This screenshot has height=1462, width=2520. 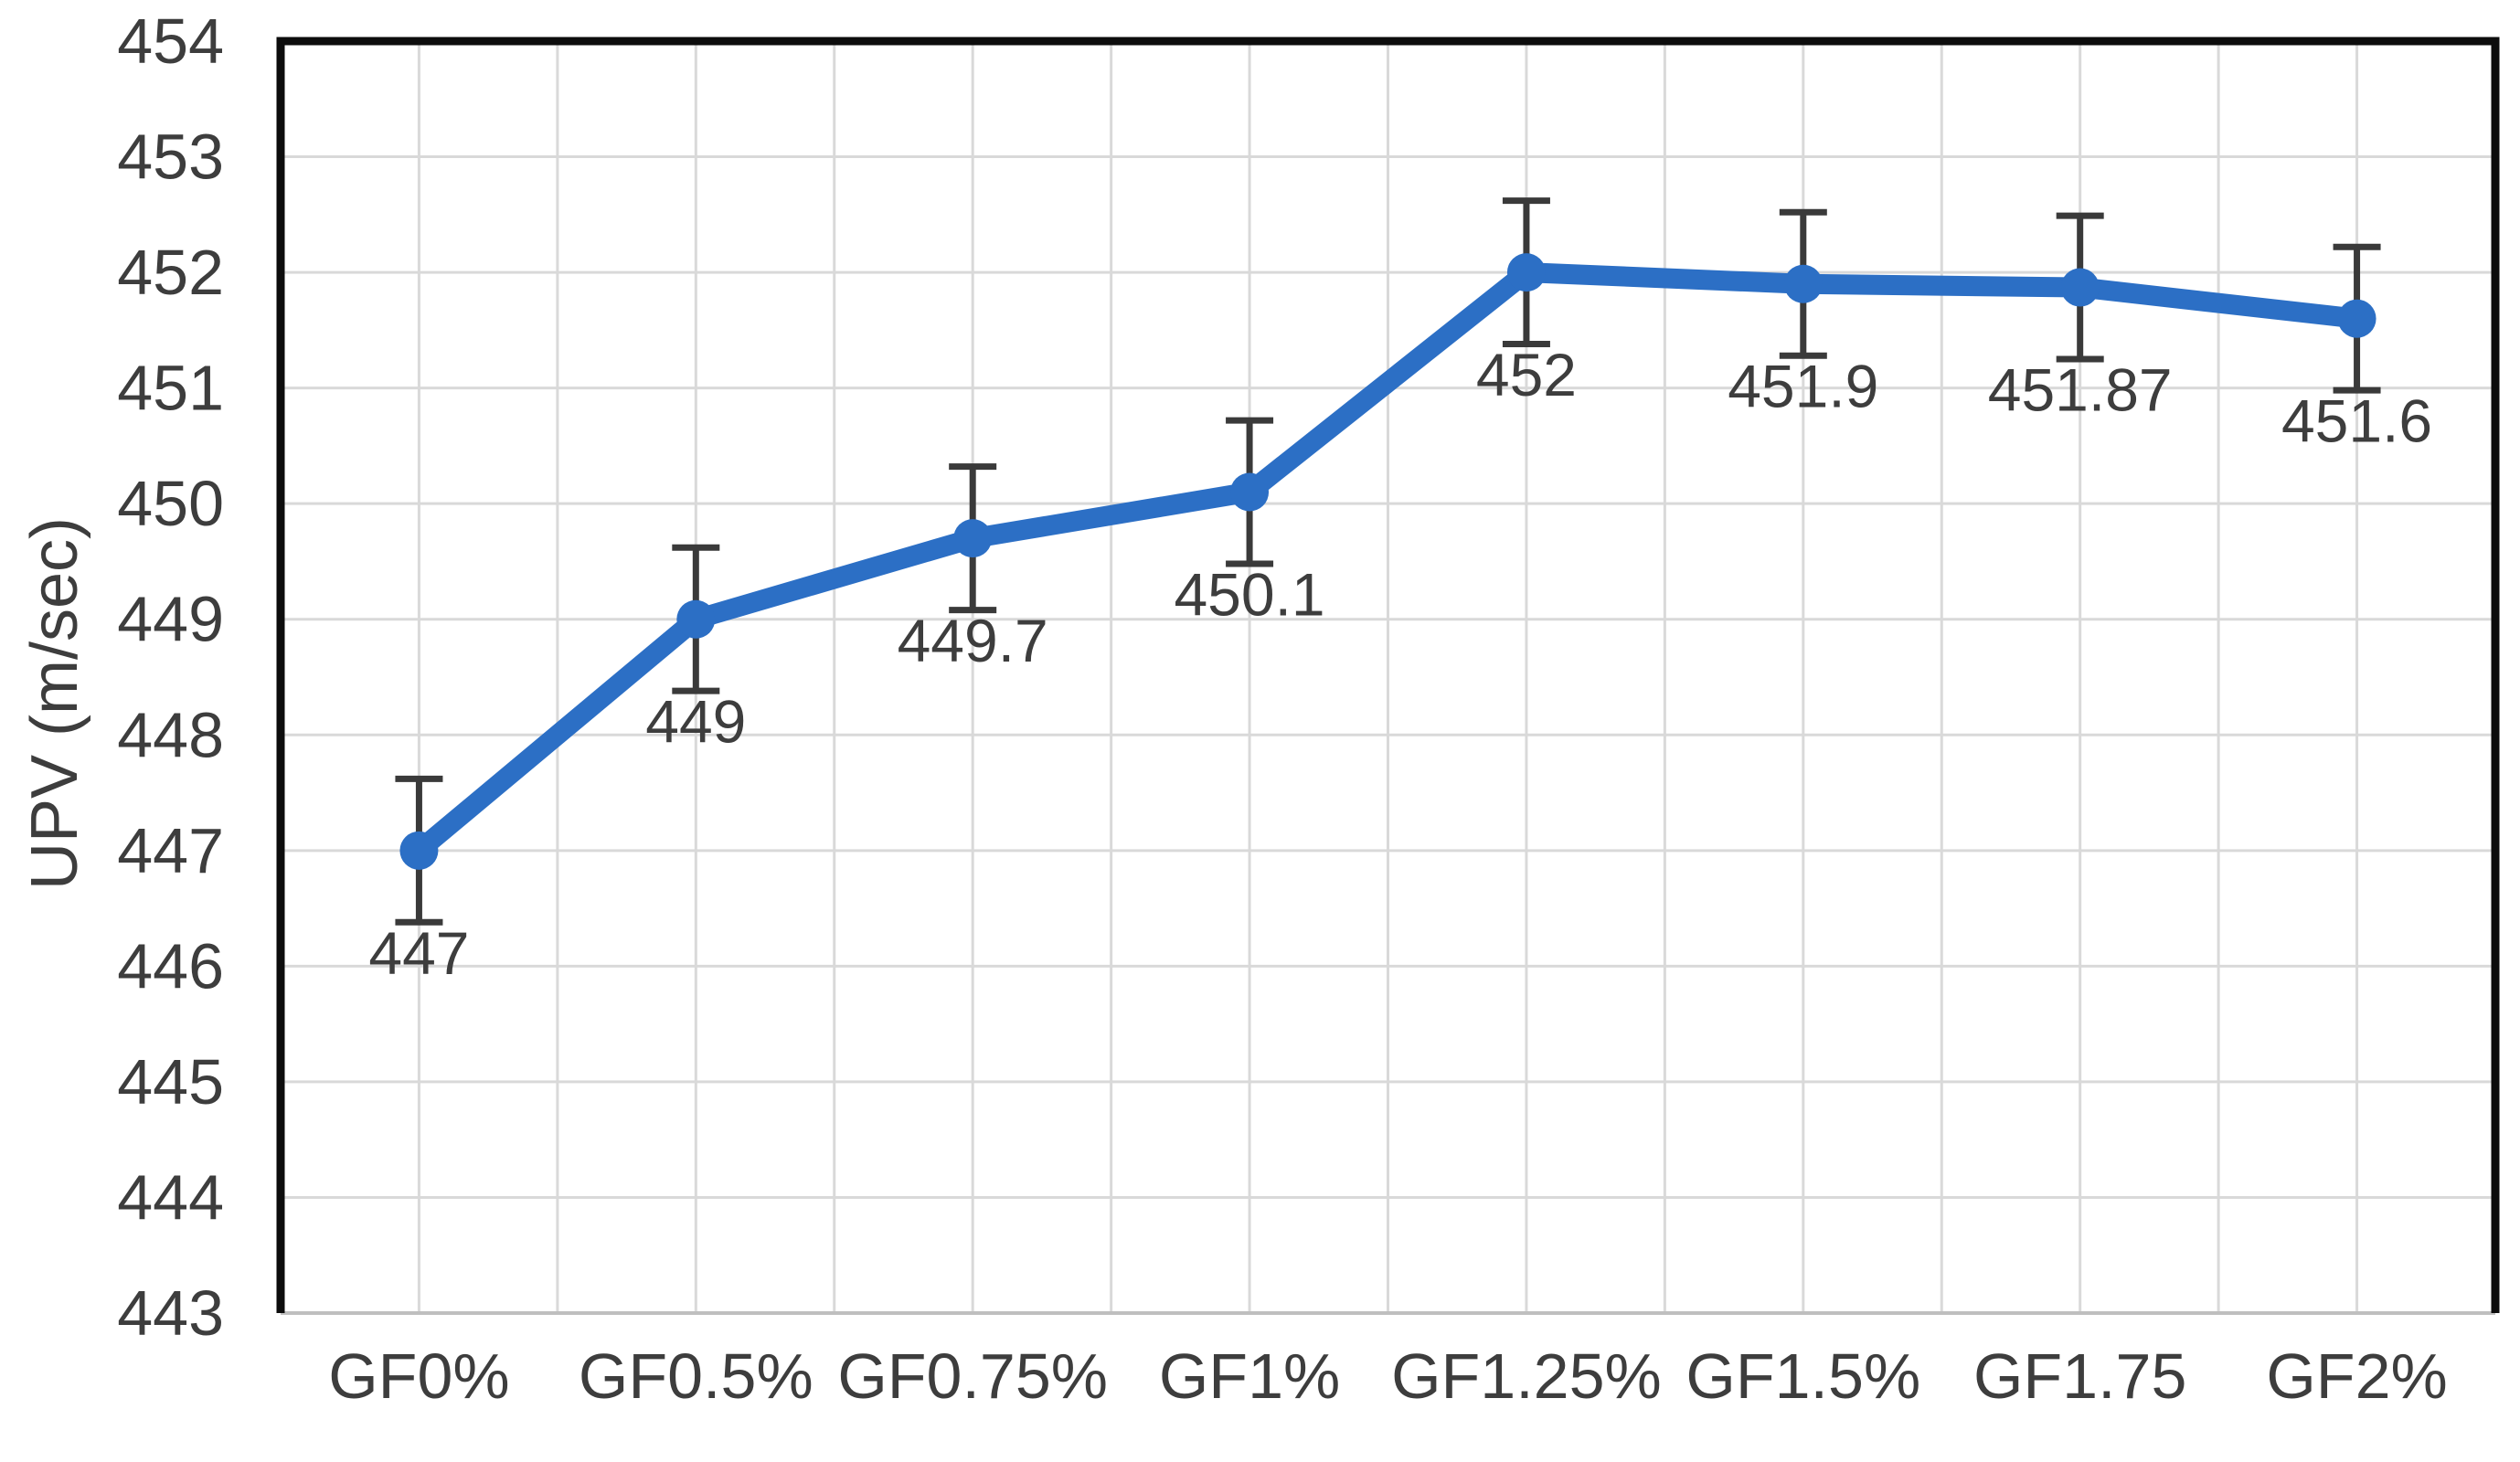 What do you see at coordinates (696, 1376) in the screenshot?
I see `x-tick-label: GF0.5%` at bounding box center [696, 1376].